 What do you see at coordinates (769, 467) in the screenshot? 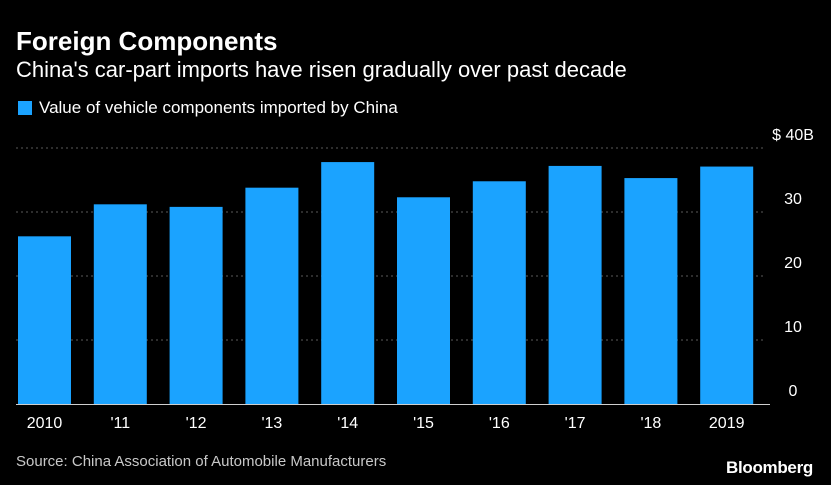
I see `bloomberg-logo: Bloomberg` at bounding box center [769, 467].